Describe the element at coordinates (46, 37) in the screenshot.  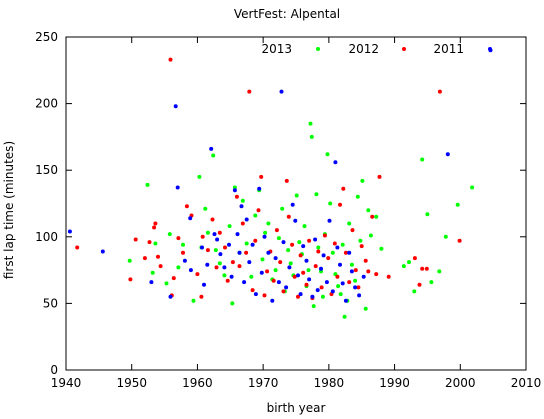
I see `y-tick-label: 250` at that location.